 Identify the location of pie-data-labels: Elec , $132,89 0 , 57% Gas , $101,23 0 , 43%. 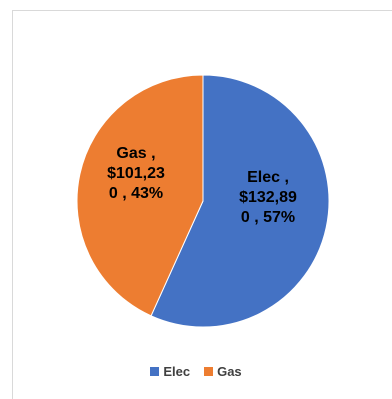
(202, 185).